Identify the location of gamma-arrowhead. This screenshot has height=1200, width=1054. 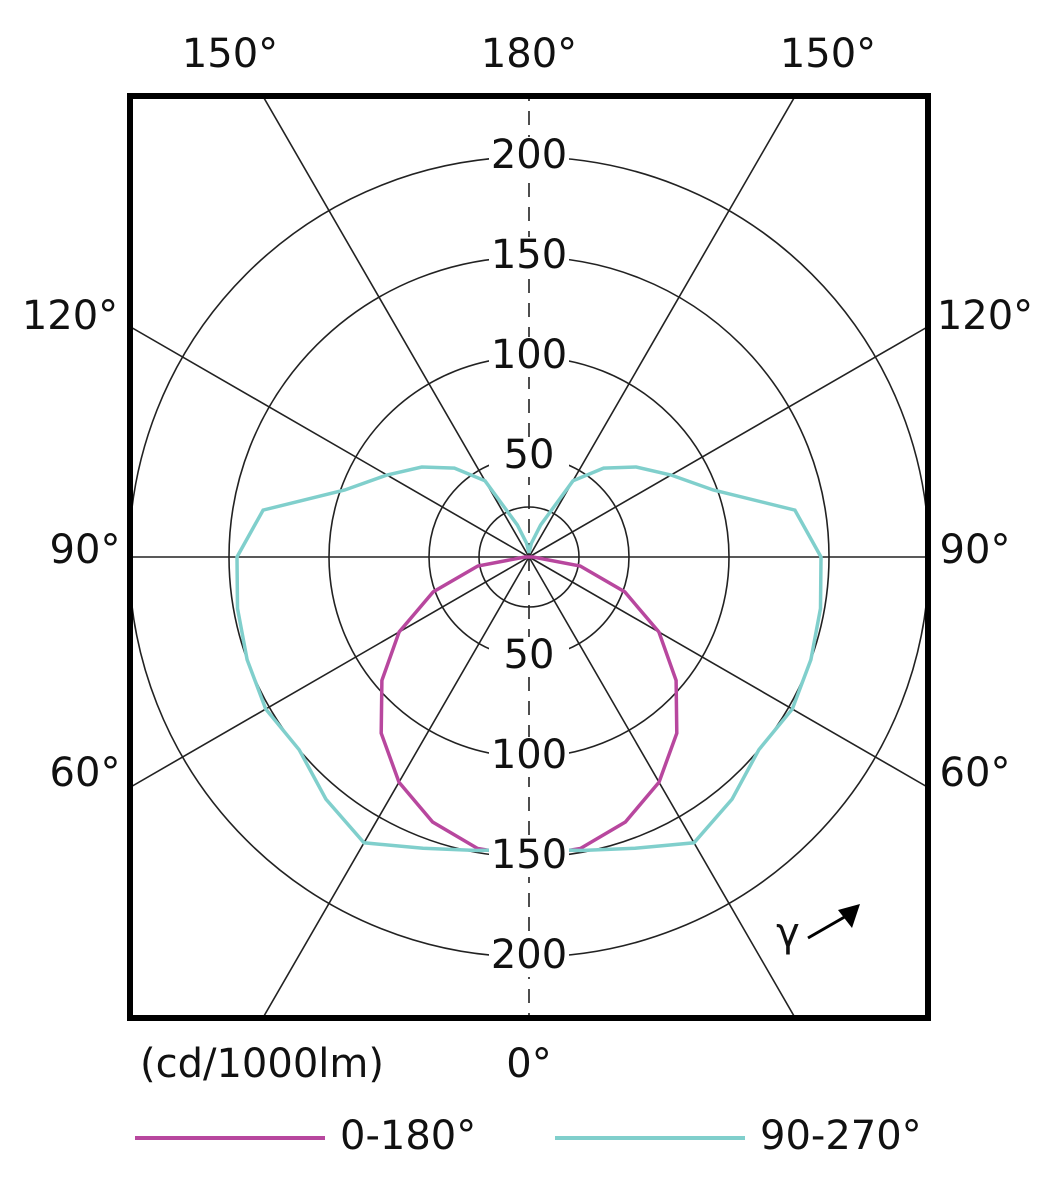
(849, 916).